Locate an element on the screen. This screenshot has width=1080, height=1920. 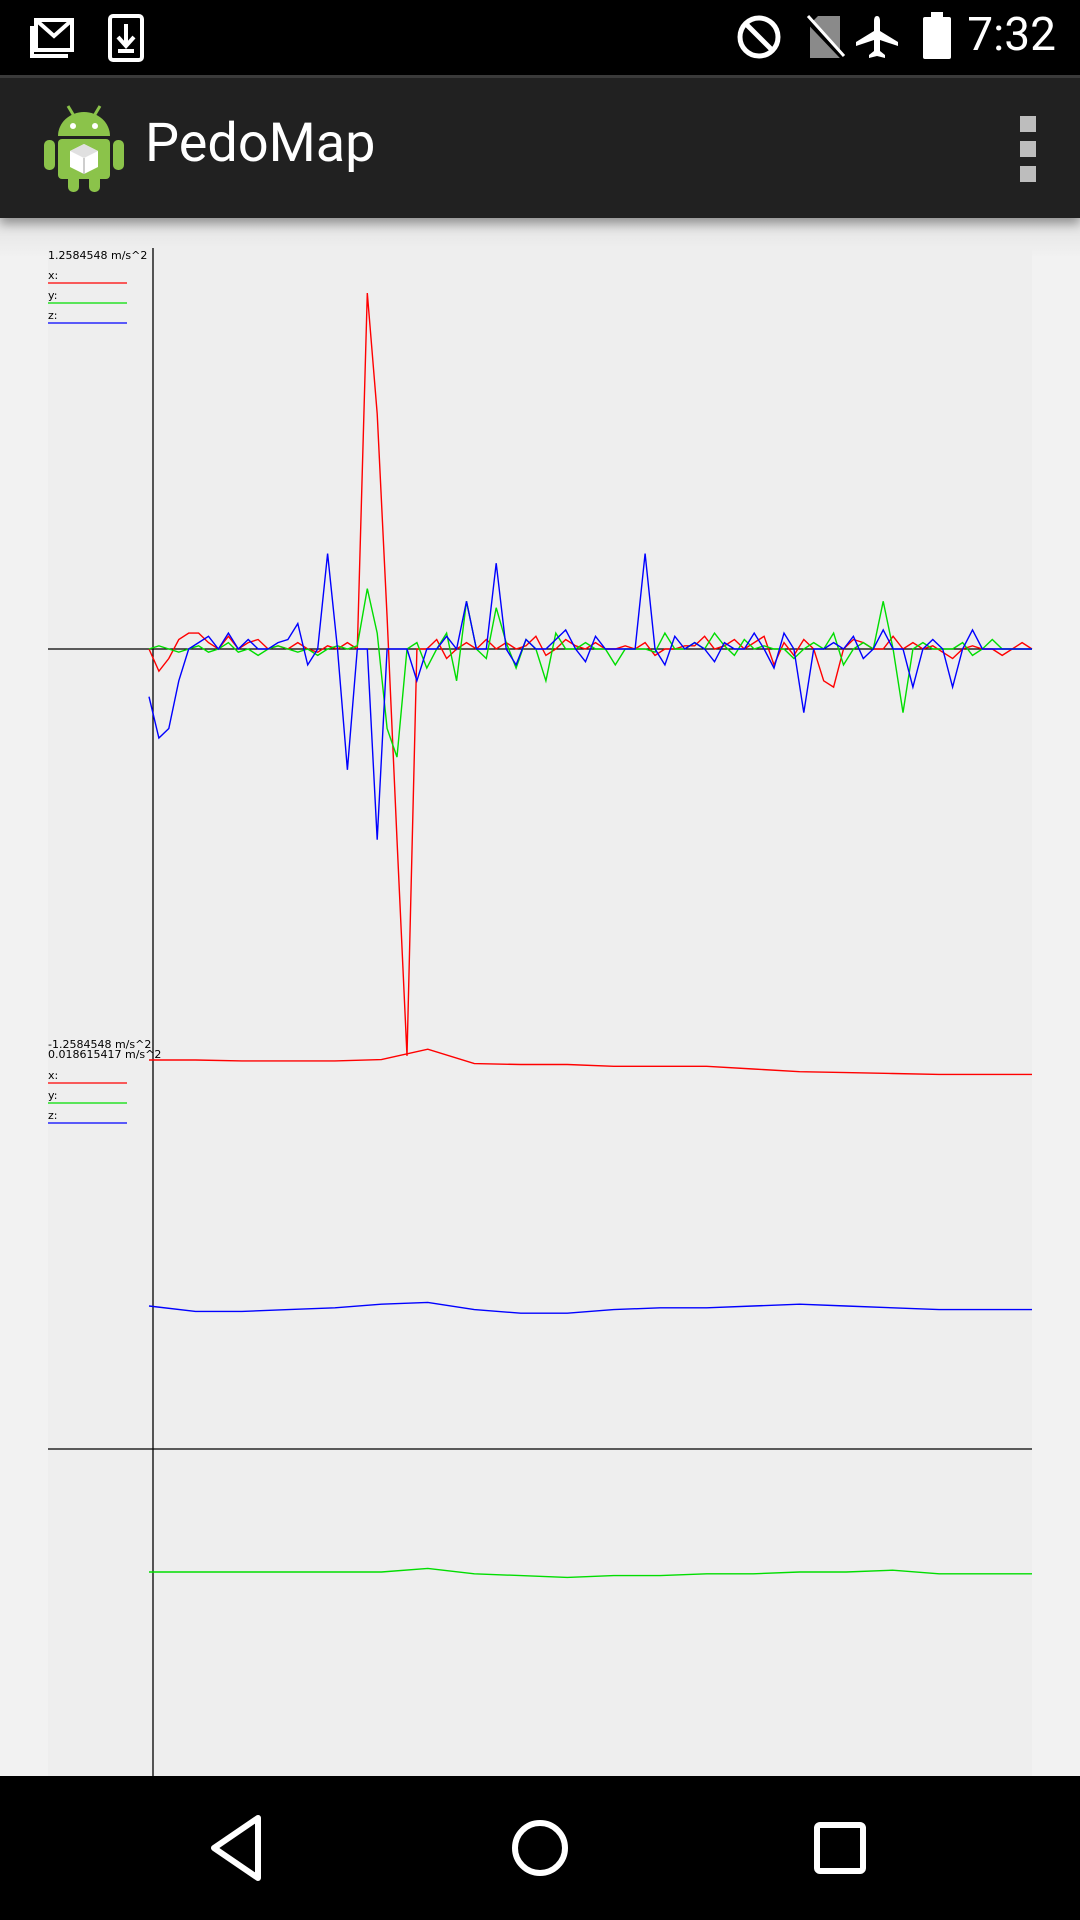
chart2-legend-y: y: is located at coordinates (52, 1095).